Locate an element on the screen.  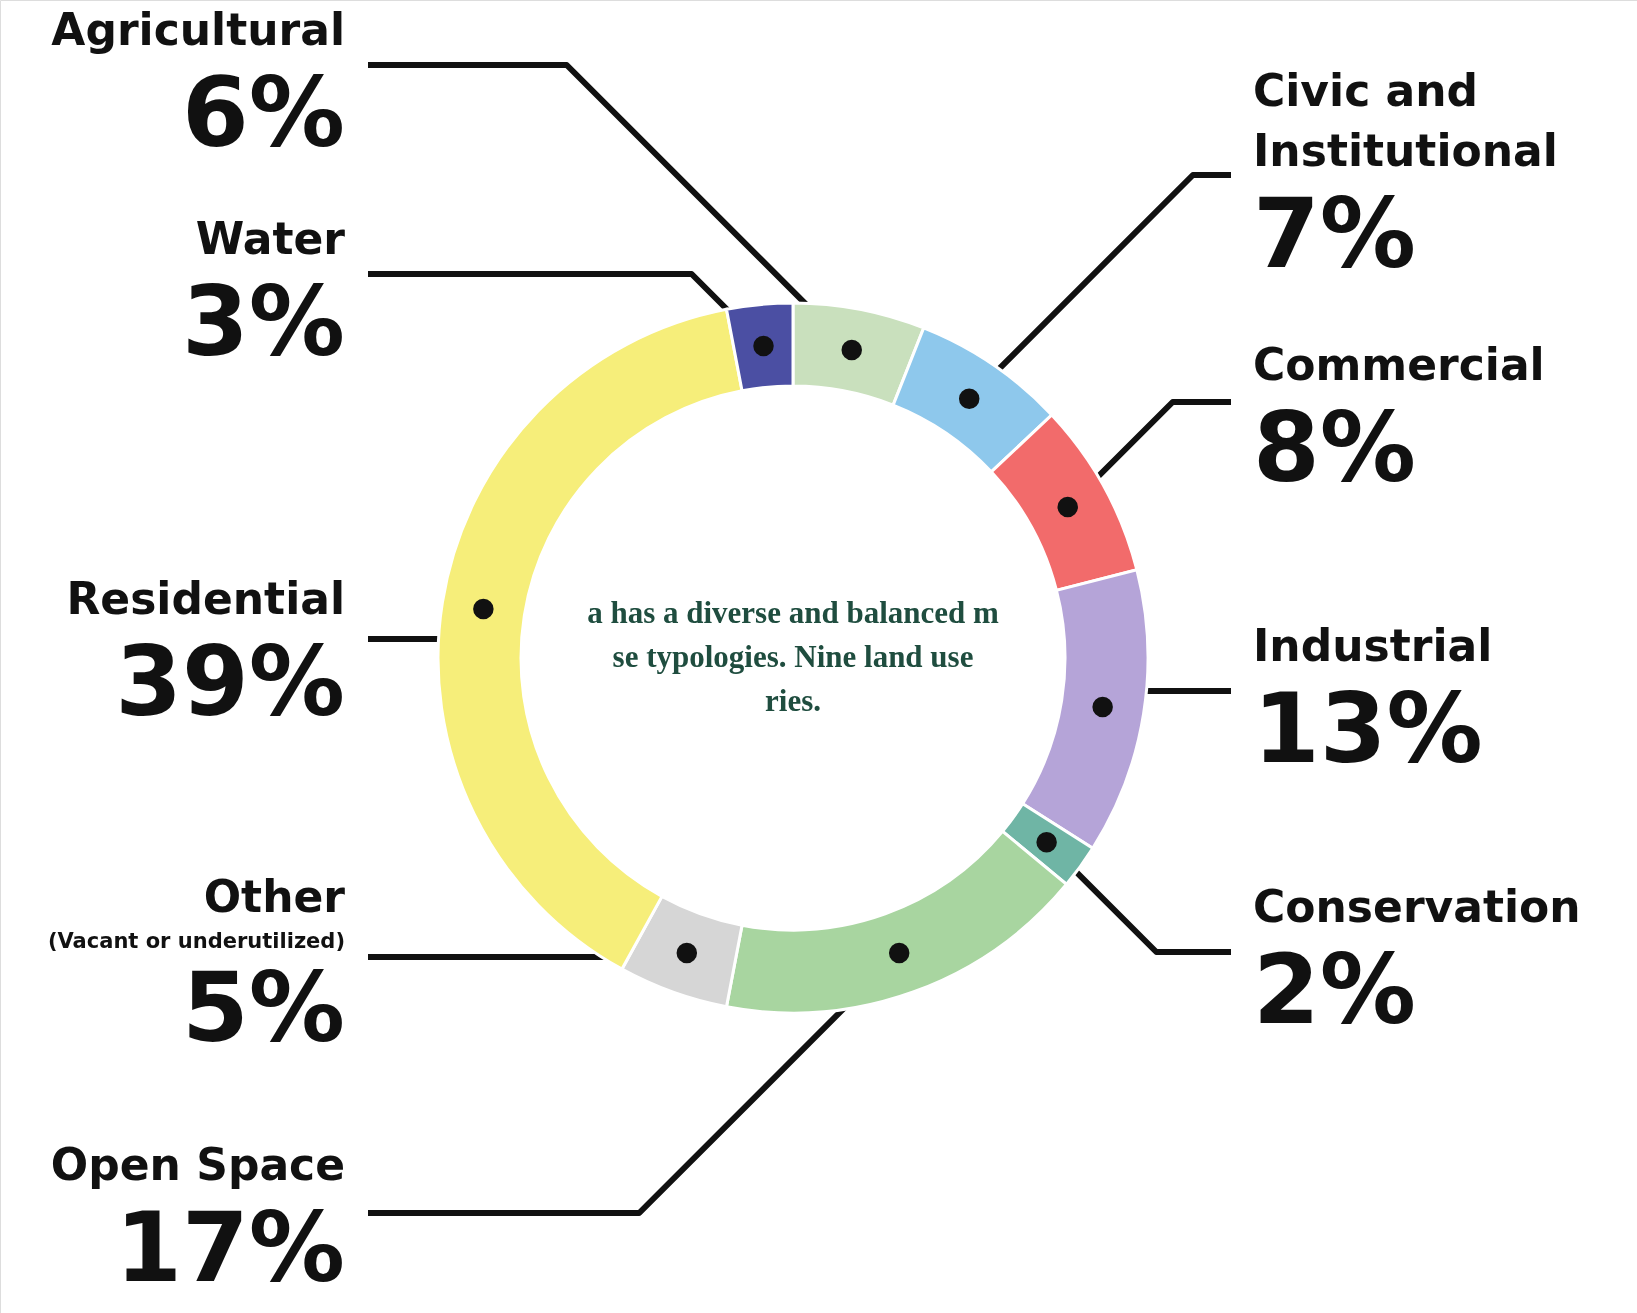
slice-label: Industrial is located at coordinates (1373, 645).